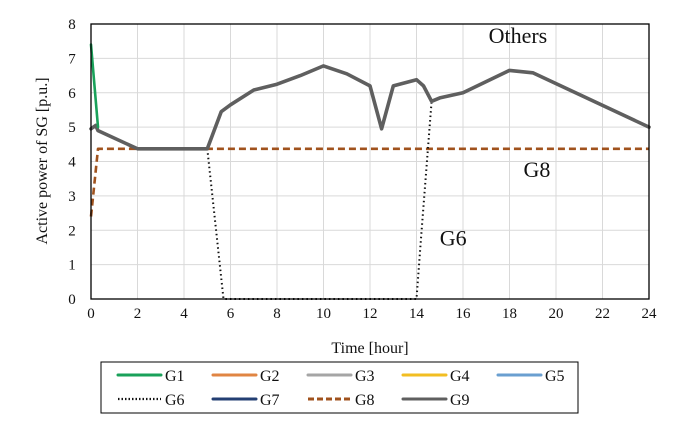  Describe the element at coordinates (323, 314) in the screenshot. I see `x-tick-label: 10` at that location.